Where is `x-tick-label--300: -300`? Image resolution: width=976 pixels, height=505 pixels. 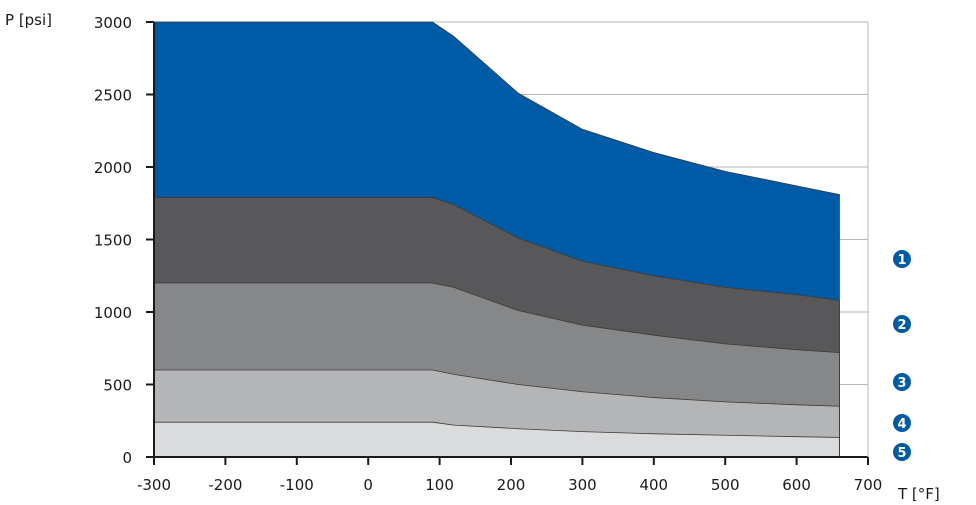 x-tick-label--300: -300 is located at coordinates (154, 485).